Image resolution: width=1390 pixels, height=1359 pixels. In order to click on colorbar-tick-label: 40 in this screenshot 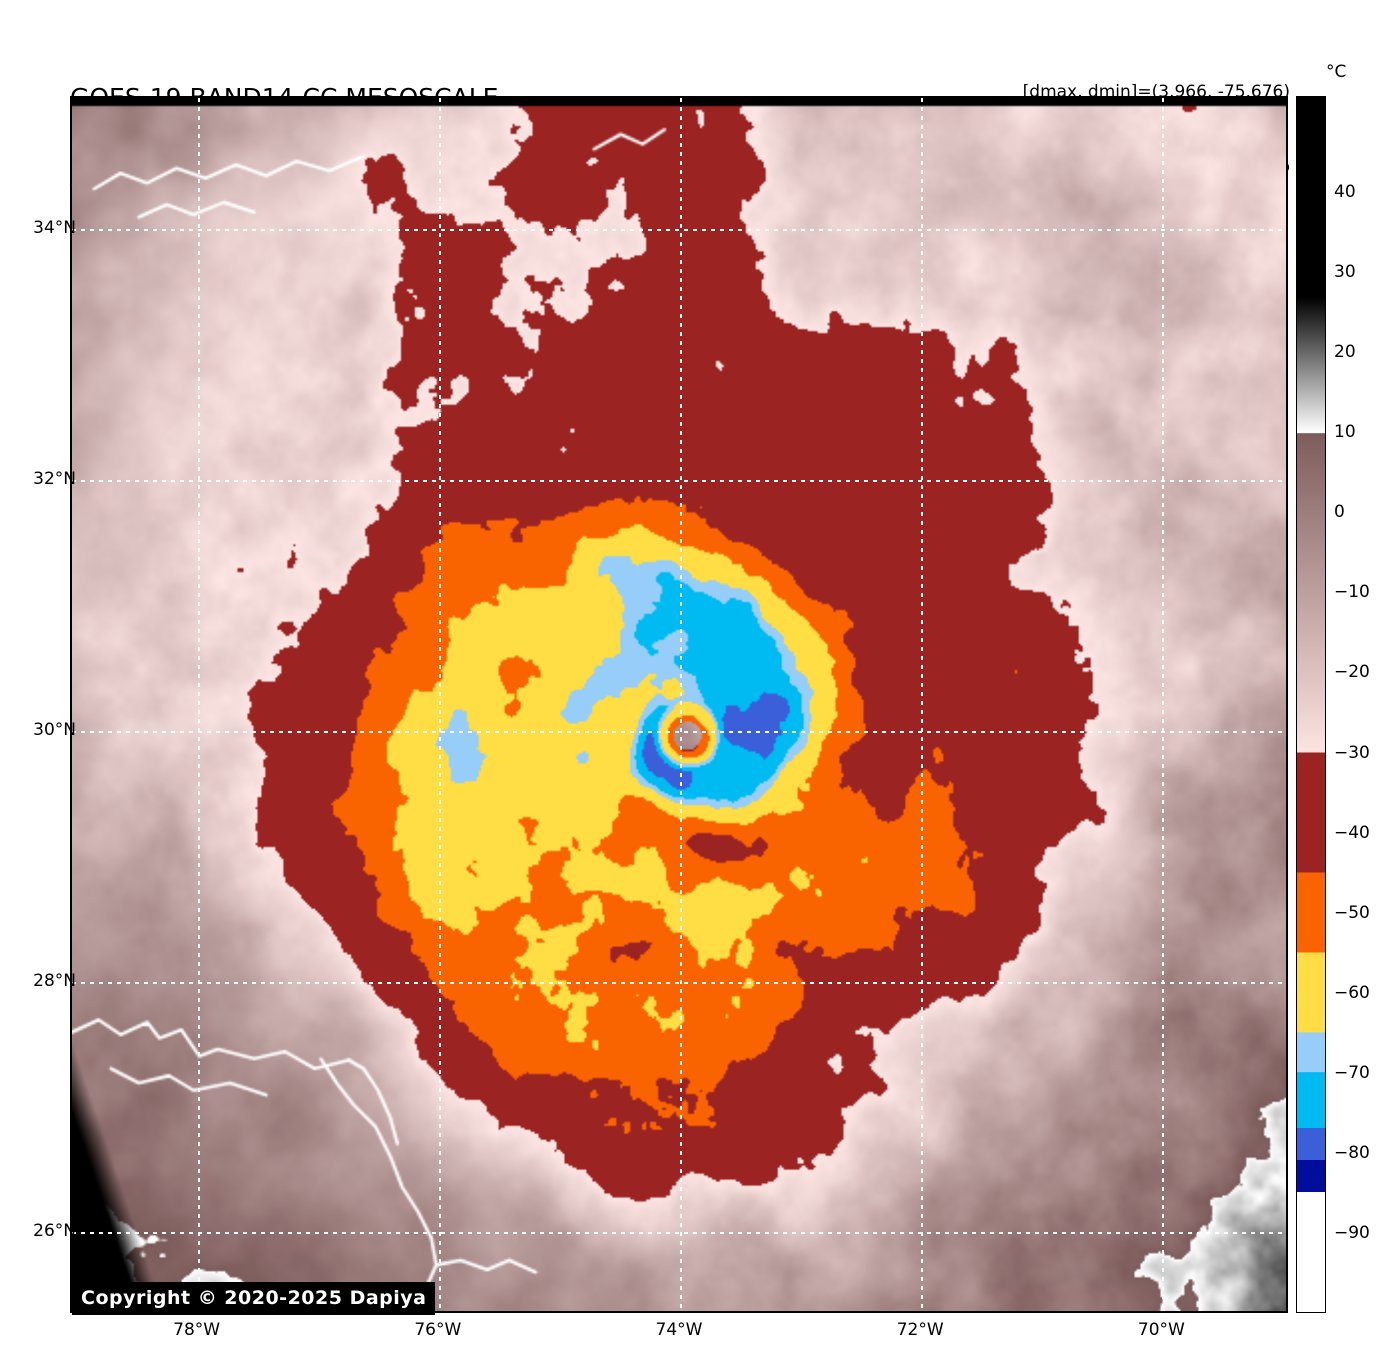, I will do `click(1345, 192)`.